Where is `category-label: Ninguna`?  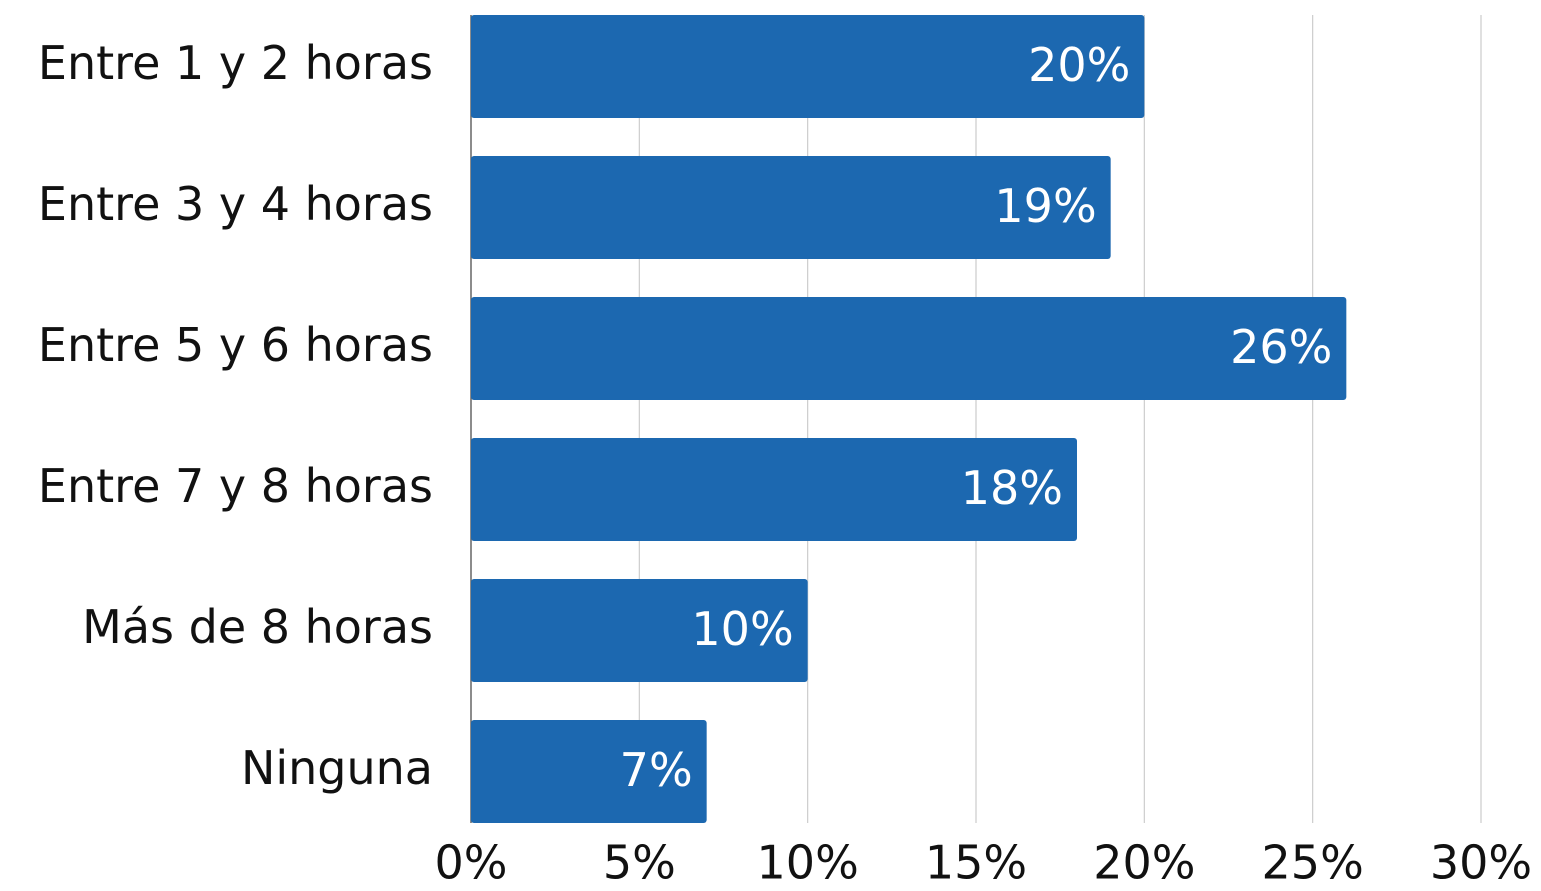 category-label: Ninguna is located at coordinates (337, 768).